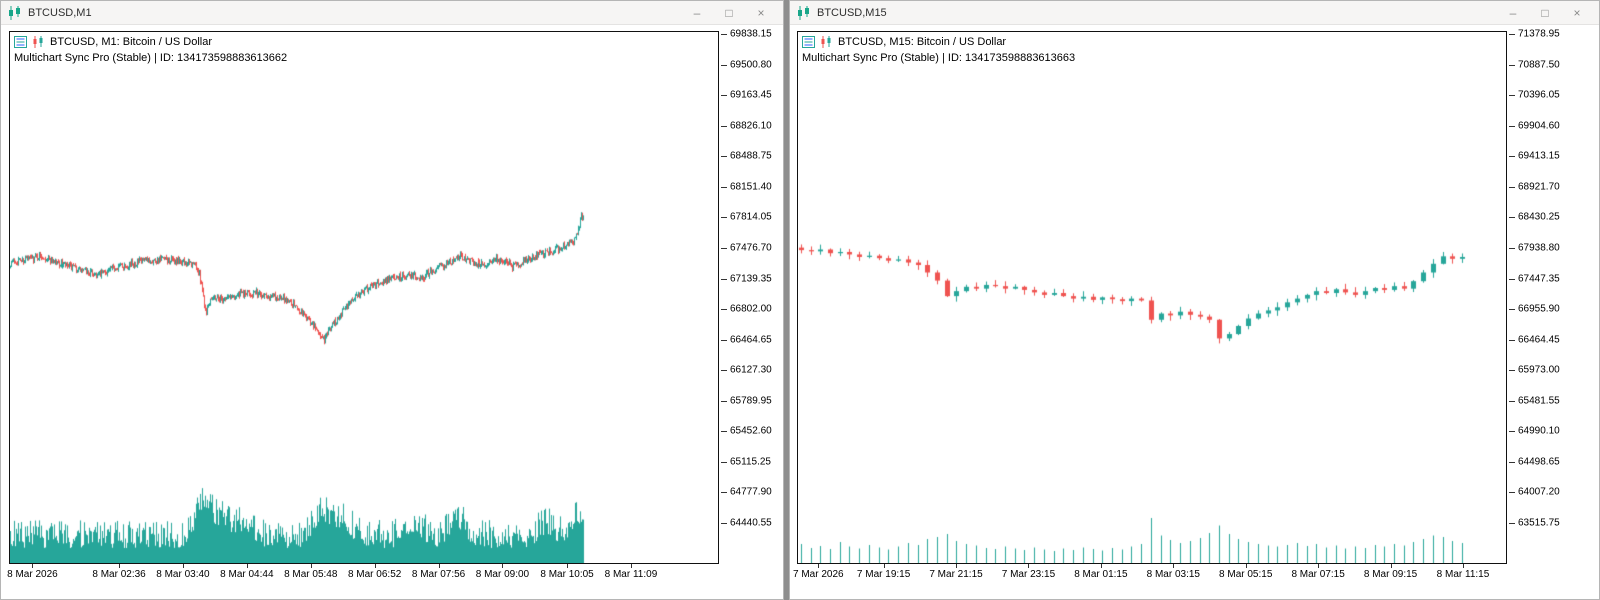  Describe the element at coordinates (751, 65) in the screenshot. I see `price-label: 69500.80` at that location.